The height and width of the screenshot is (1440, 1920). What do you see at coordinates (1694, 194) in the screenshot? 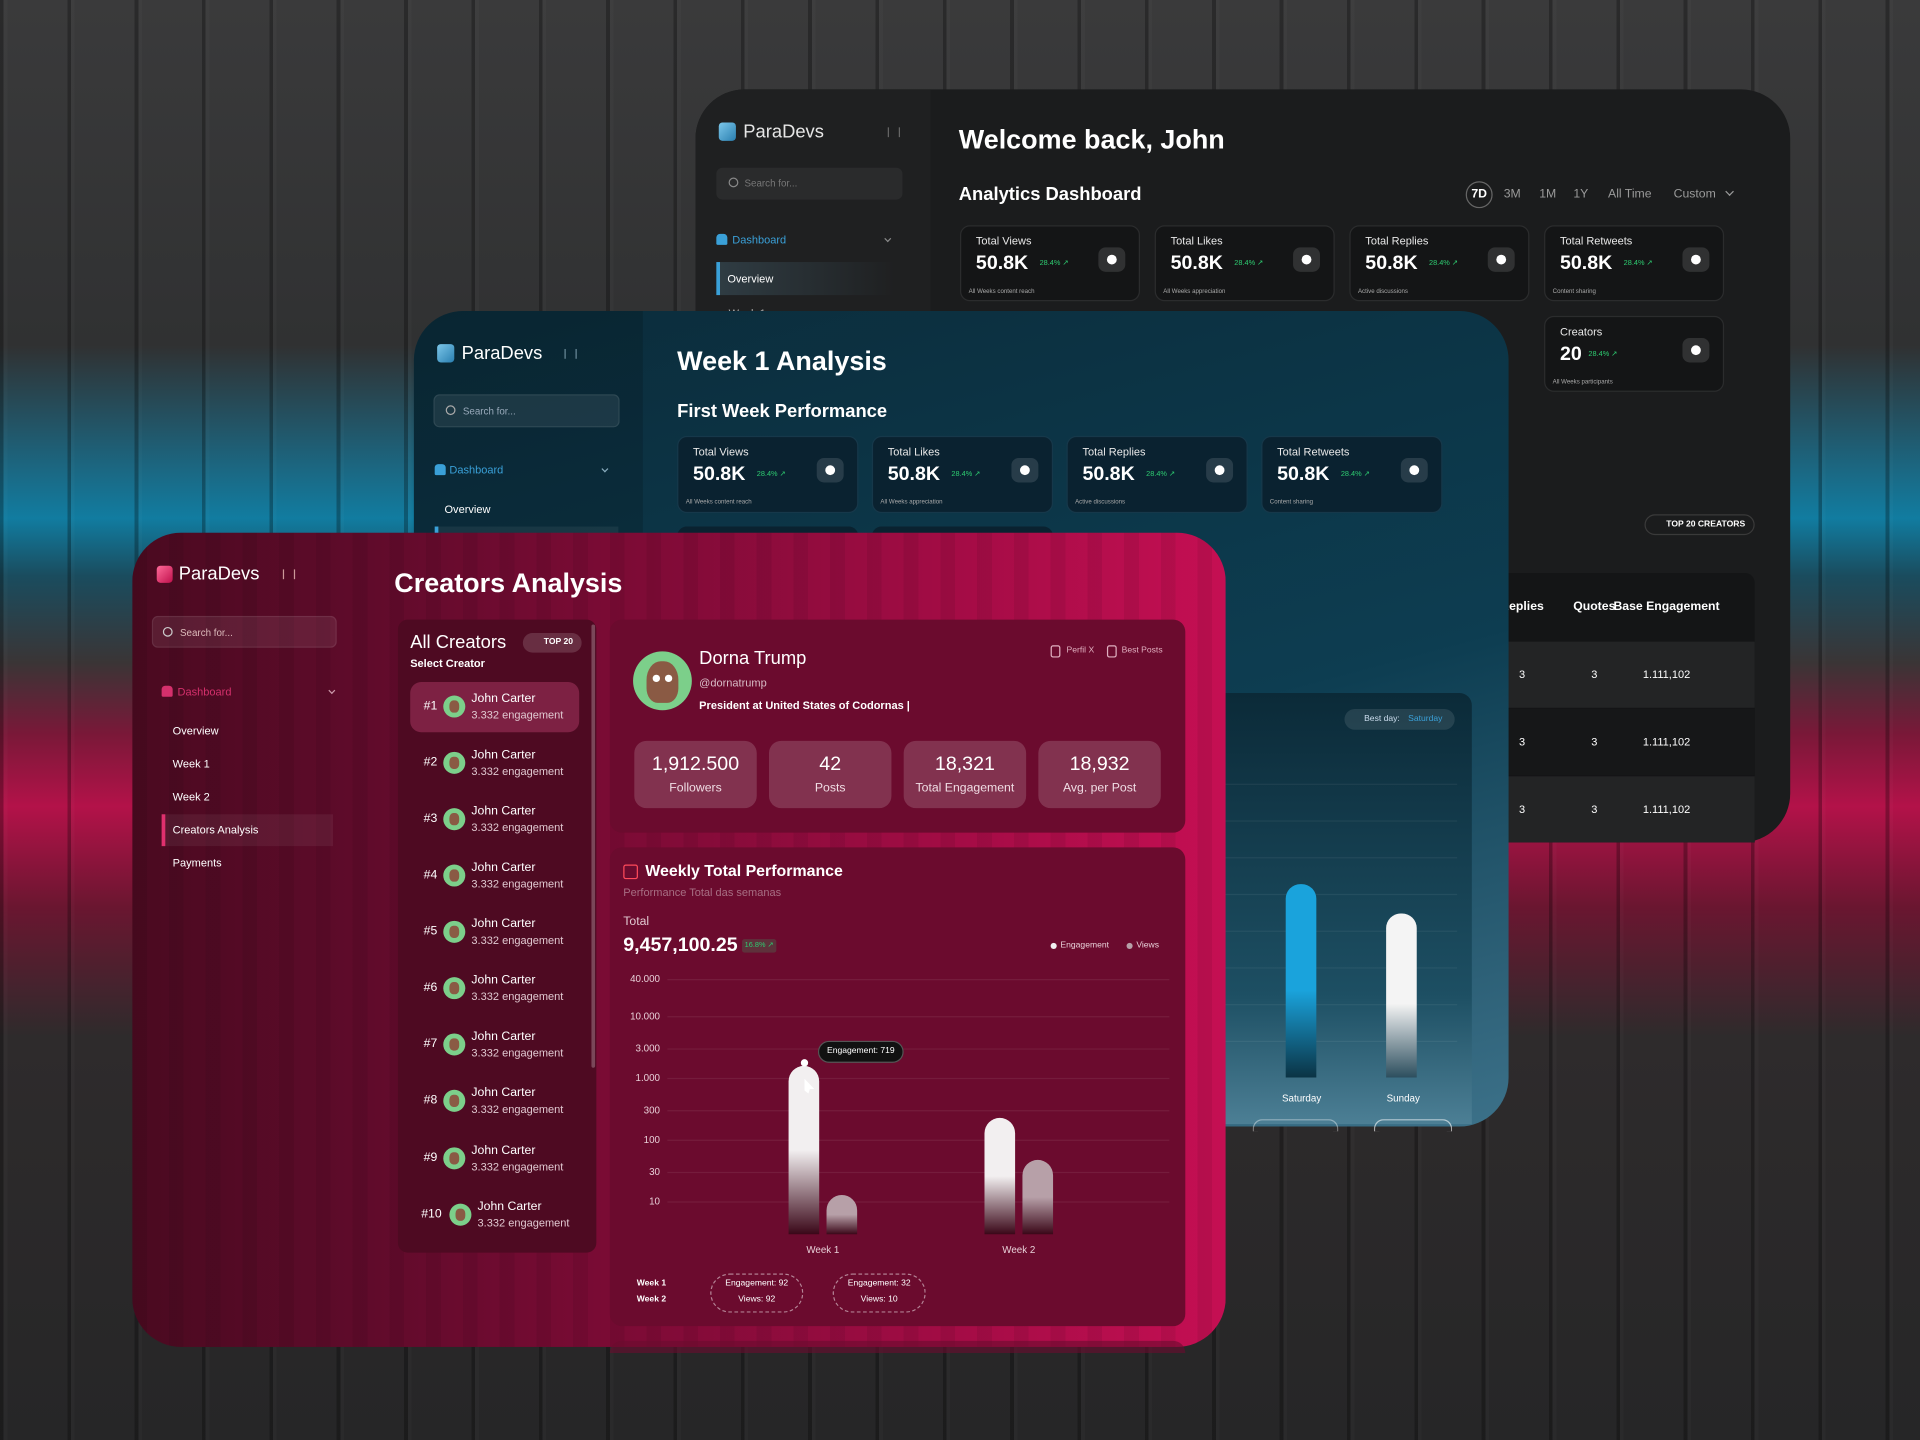
I see `range-option: Custom` at bounding box center [1694, 194].